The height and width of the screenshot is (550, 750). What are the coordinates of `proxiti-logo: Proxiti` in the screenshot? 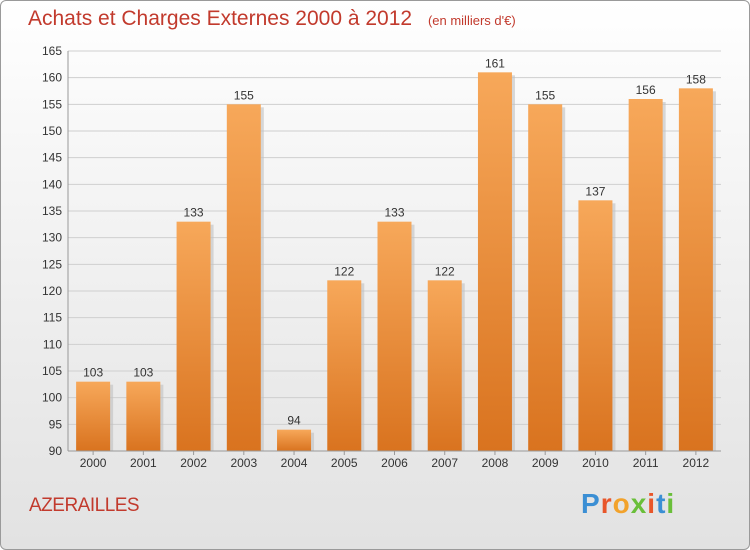 It's located at (628, 504).